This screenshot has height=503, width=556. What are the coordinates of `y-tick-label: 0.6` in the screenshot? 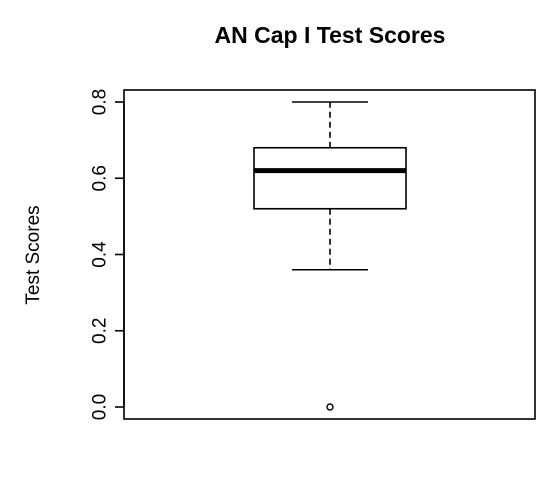 It's located at (100, 178).